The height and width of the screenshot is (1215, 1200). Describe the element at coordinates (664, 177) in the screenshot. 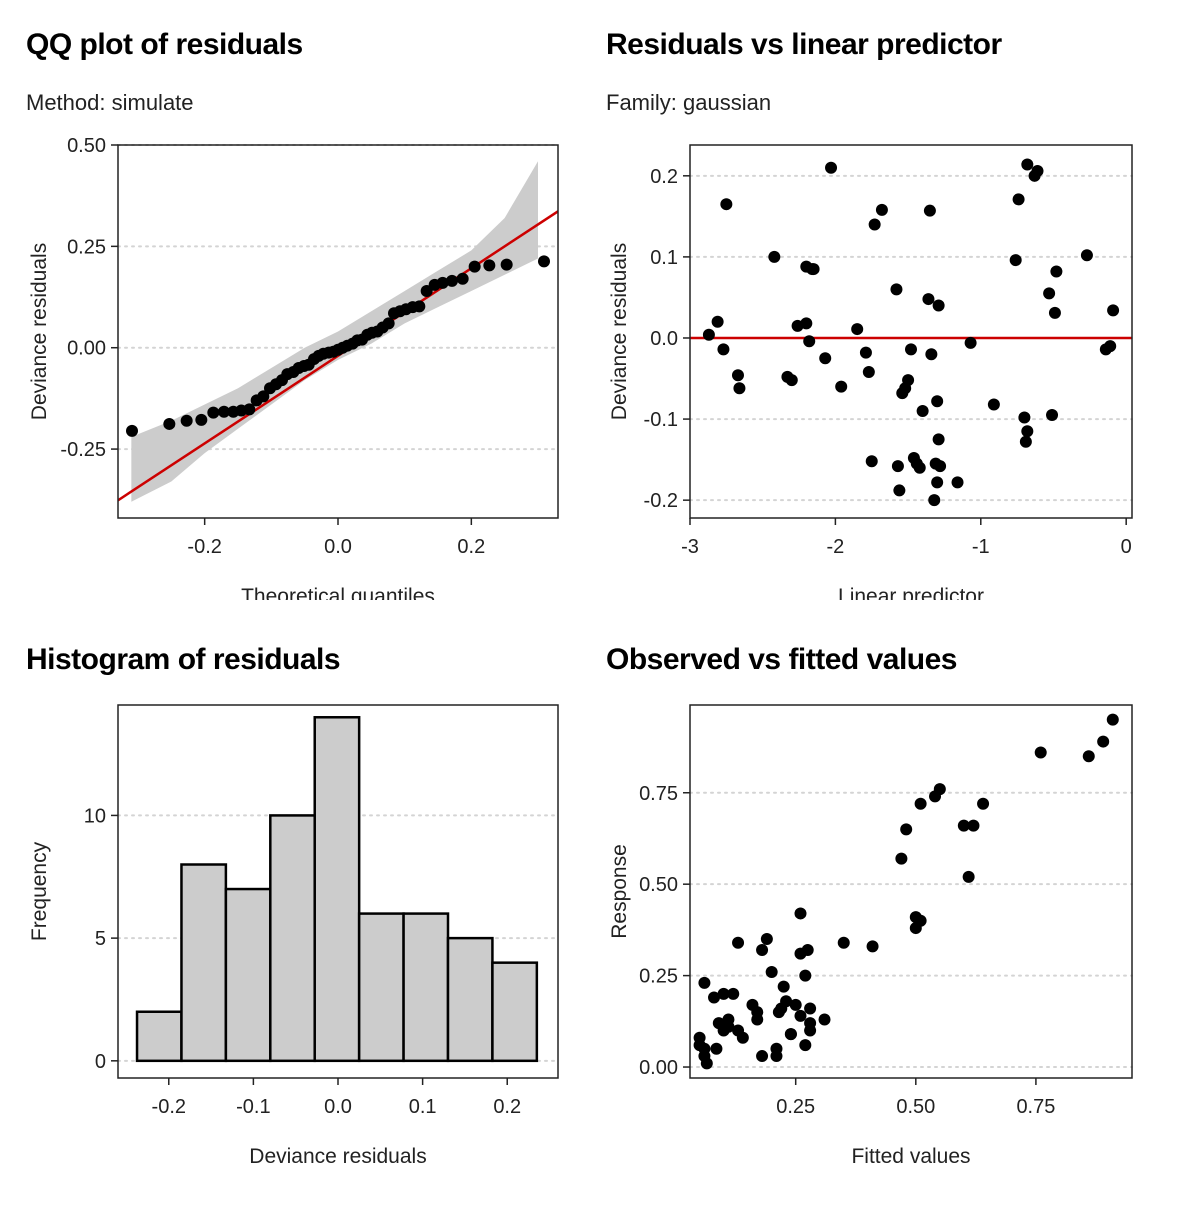

I see `y-tick-label: 0.2` at that location.